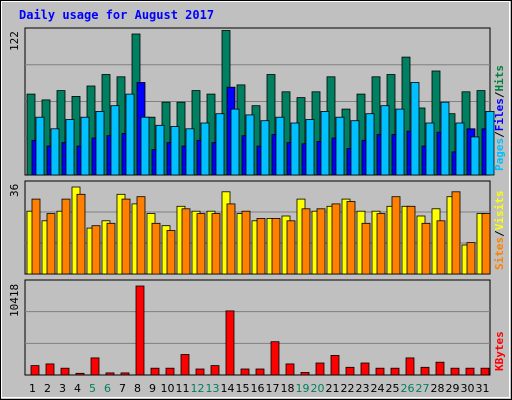 The image size is (512, 400). I want to click on x-tick-label: 10, so click(168, 388).